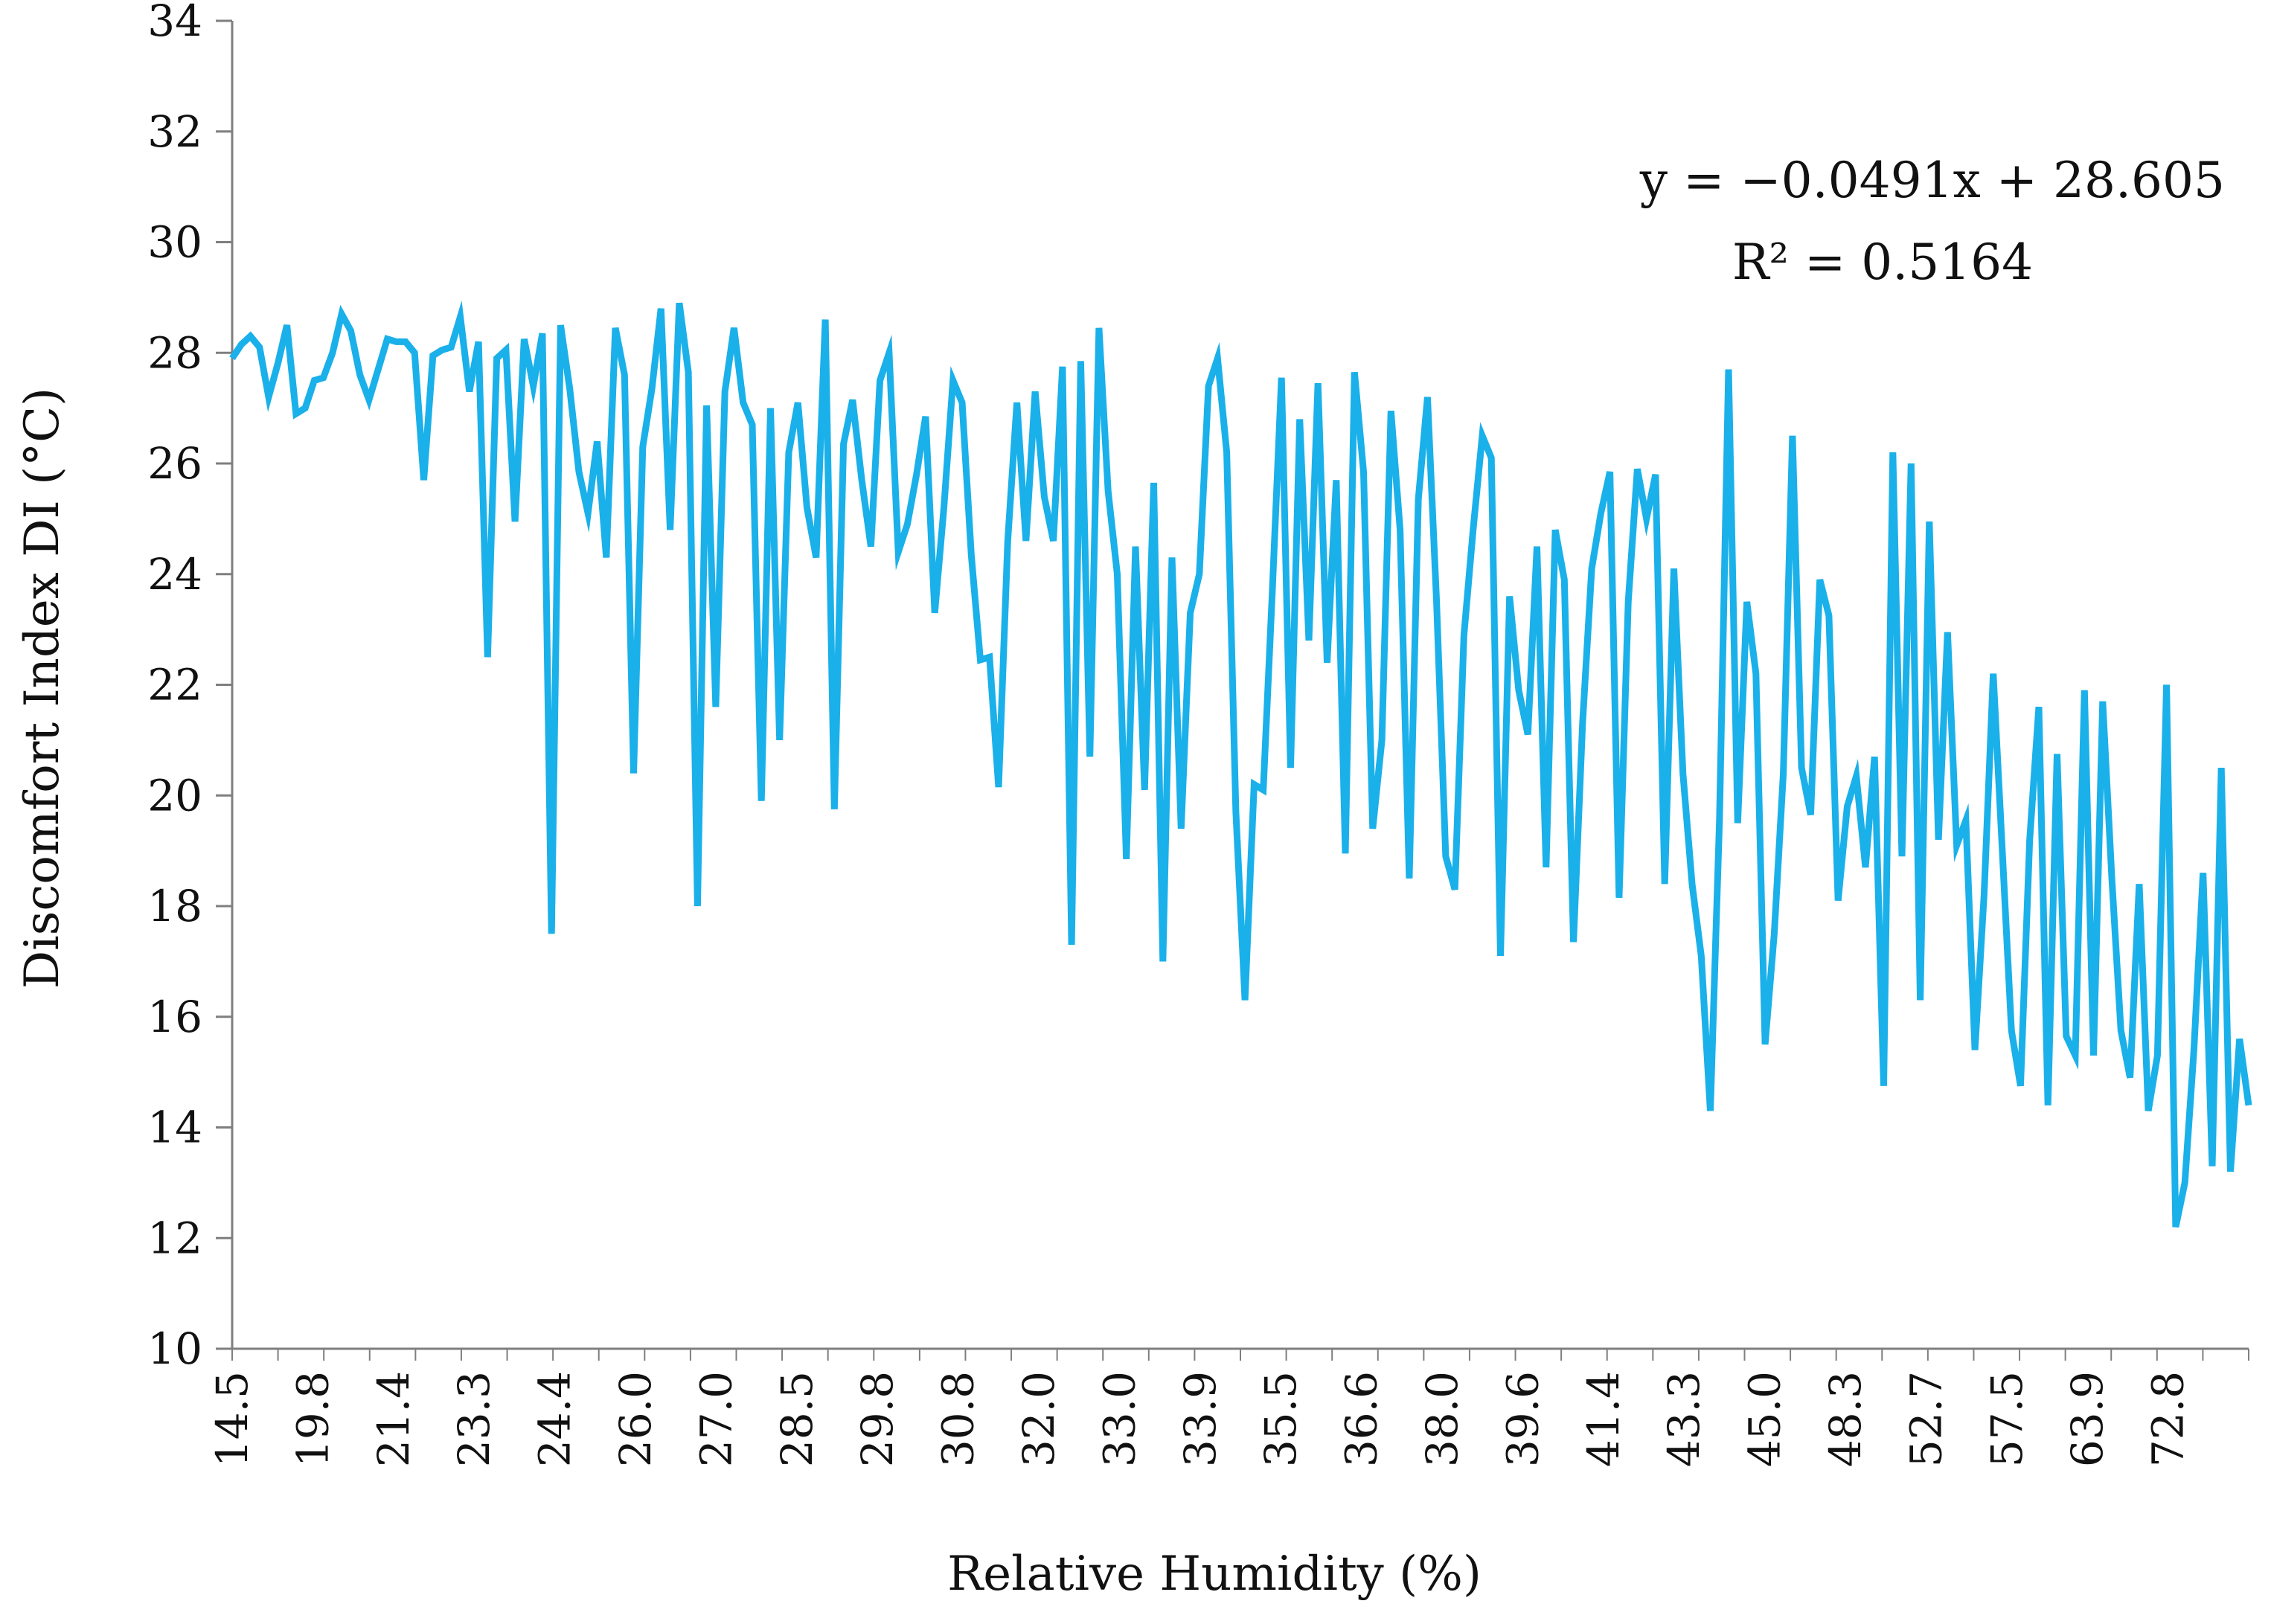 The image size is (2271, 1624). I want to click on y-tick-label: 34, so click(175, 23).